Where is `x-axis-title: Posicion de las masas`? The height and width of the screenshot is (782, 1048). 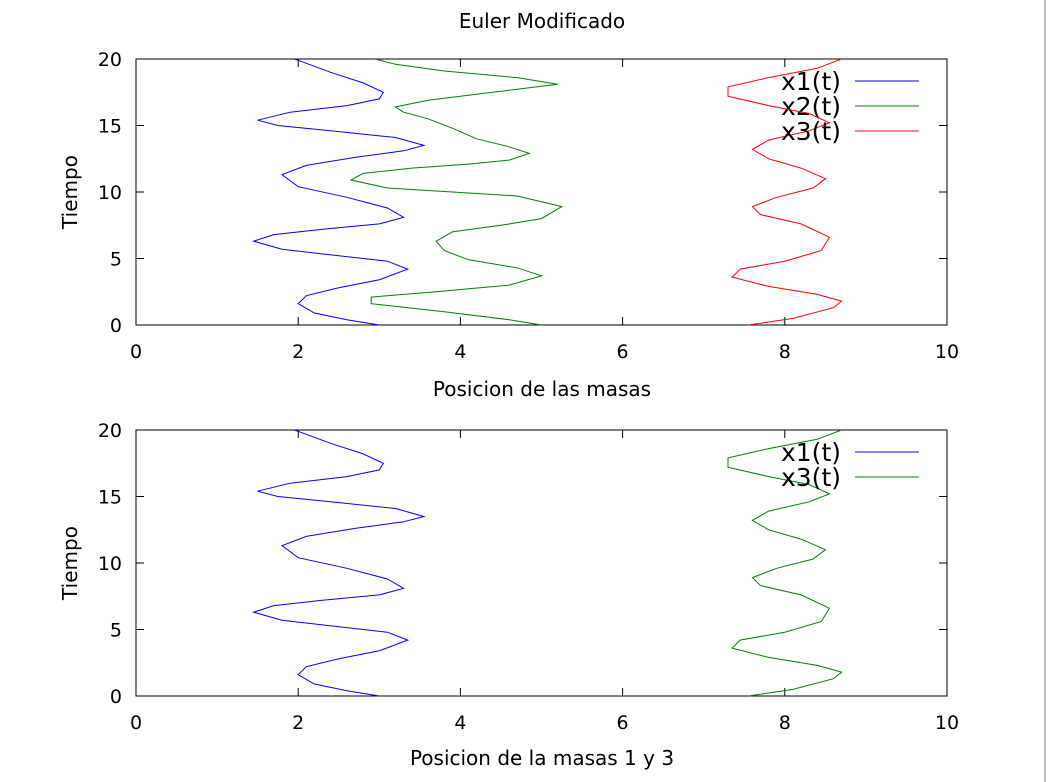
x-axis-title: Posicion de las masas is located at coordinates (542, 389).